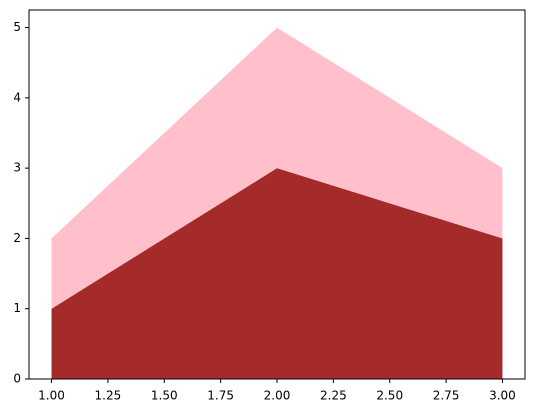  What do you see at coordinates (17, 168) in the screenshot?
I see `y-tick-label: 3` at bounding box center [17, 168].